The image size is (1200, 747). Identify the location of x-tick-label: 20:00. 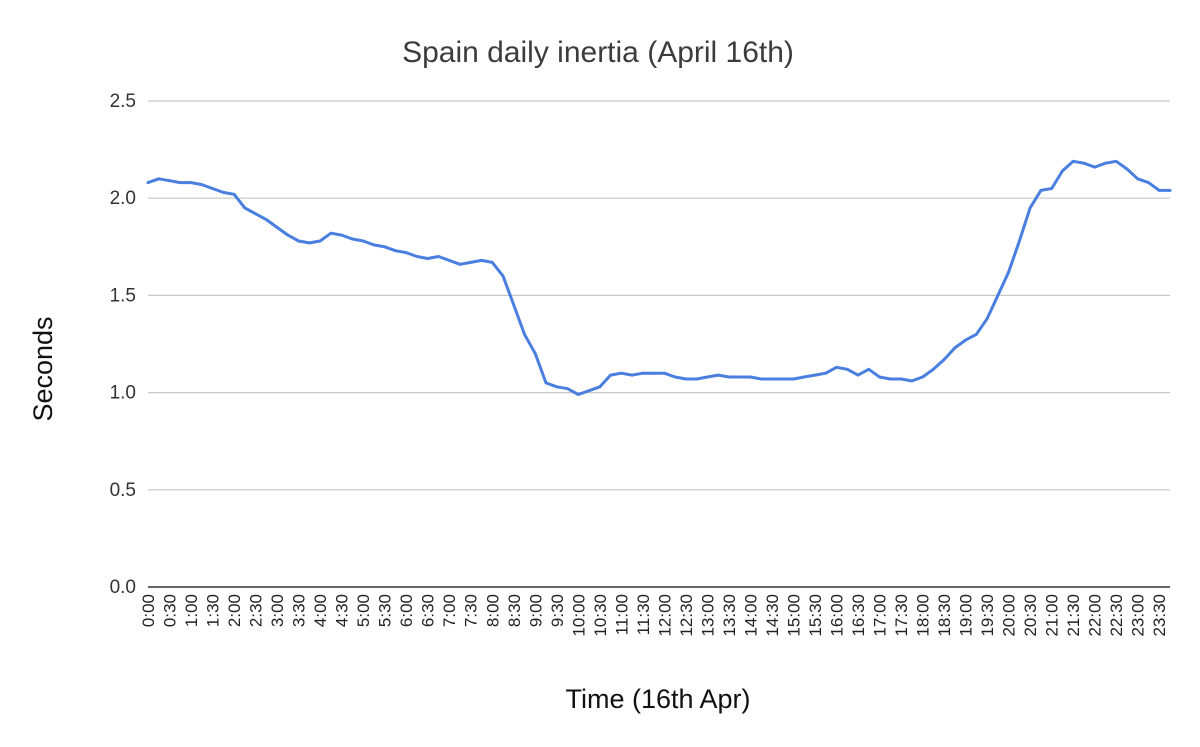
(1009, 615).